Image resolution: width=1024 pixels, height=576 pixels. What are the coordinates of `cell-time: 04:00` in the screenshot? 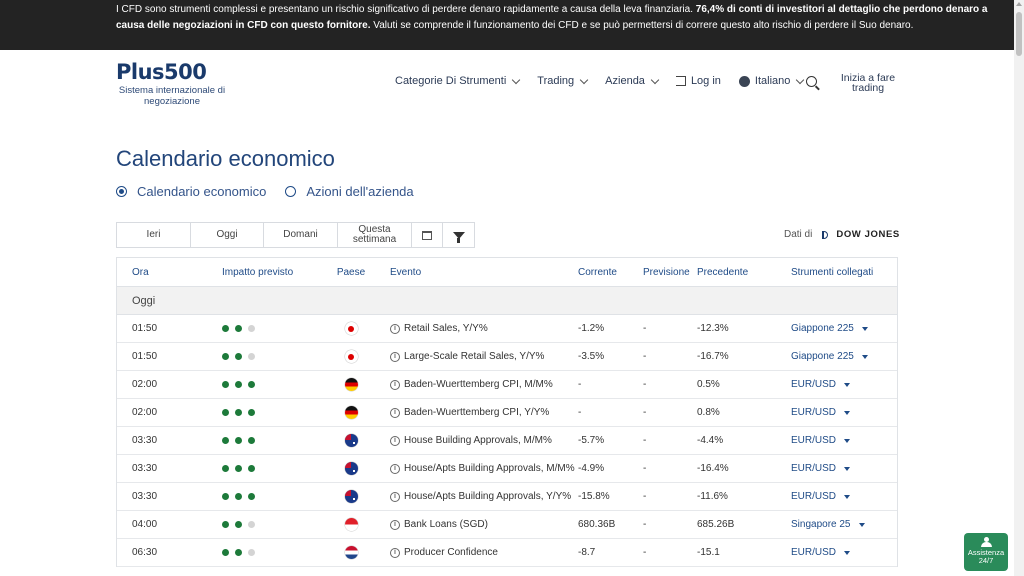 It's located at (145, 524).